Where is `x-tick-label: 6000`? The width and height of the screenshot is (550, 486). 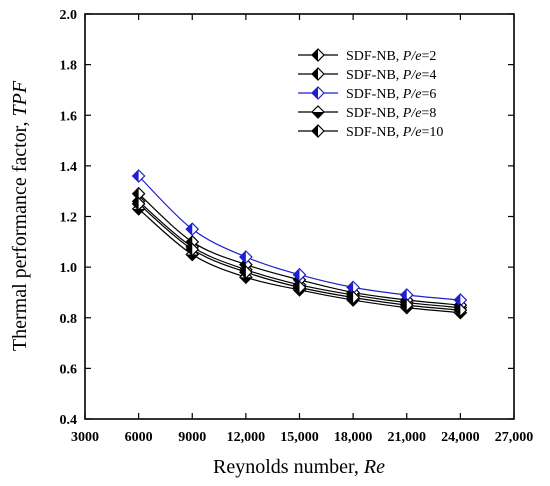 x-tick-label: 6000 is located at coordinates (139, 437).